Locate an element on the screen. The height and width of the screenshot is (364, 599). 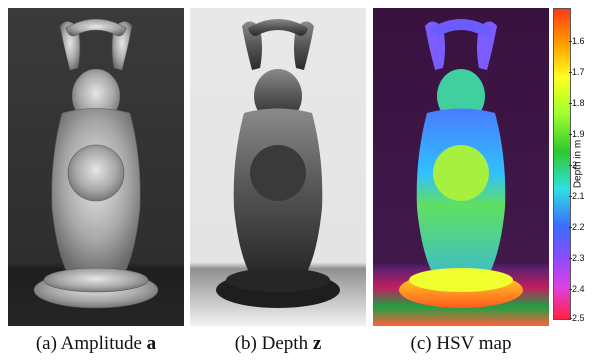
colorbar-tick: 2.5 is located at coordinates (577, 318).